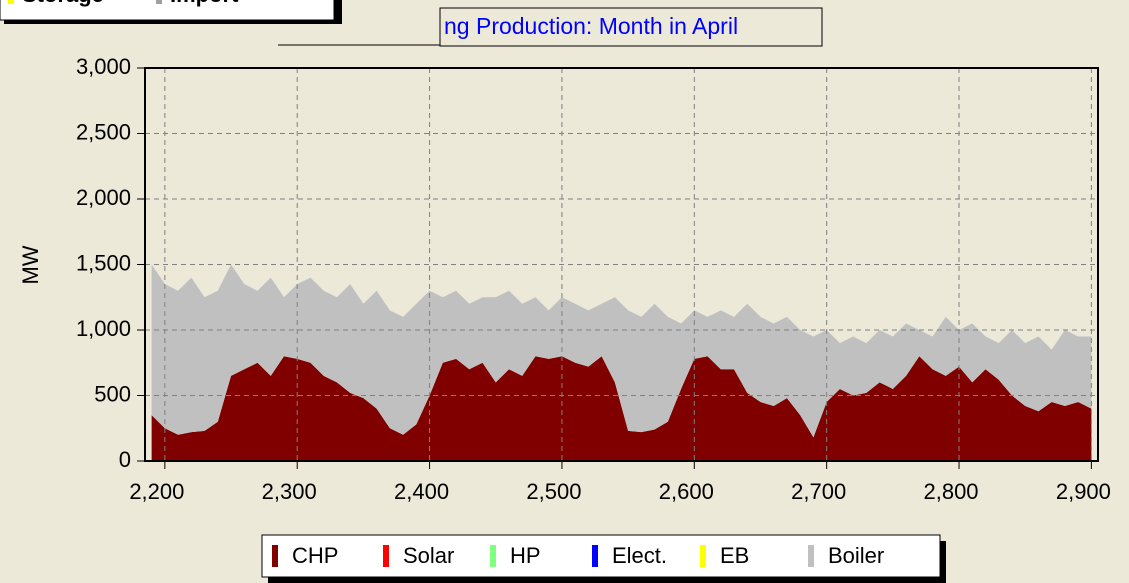 This screenshot has width=1129, height=583. I want to click on legend-label: CHP, so click(315, 555).